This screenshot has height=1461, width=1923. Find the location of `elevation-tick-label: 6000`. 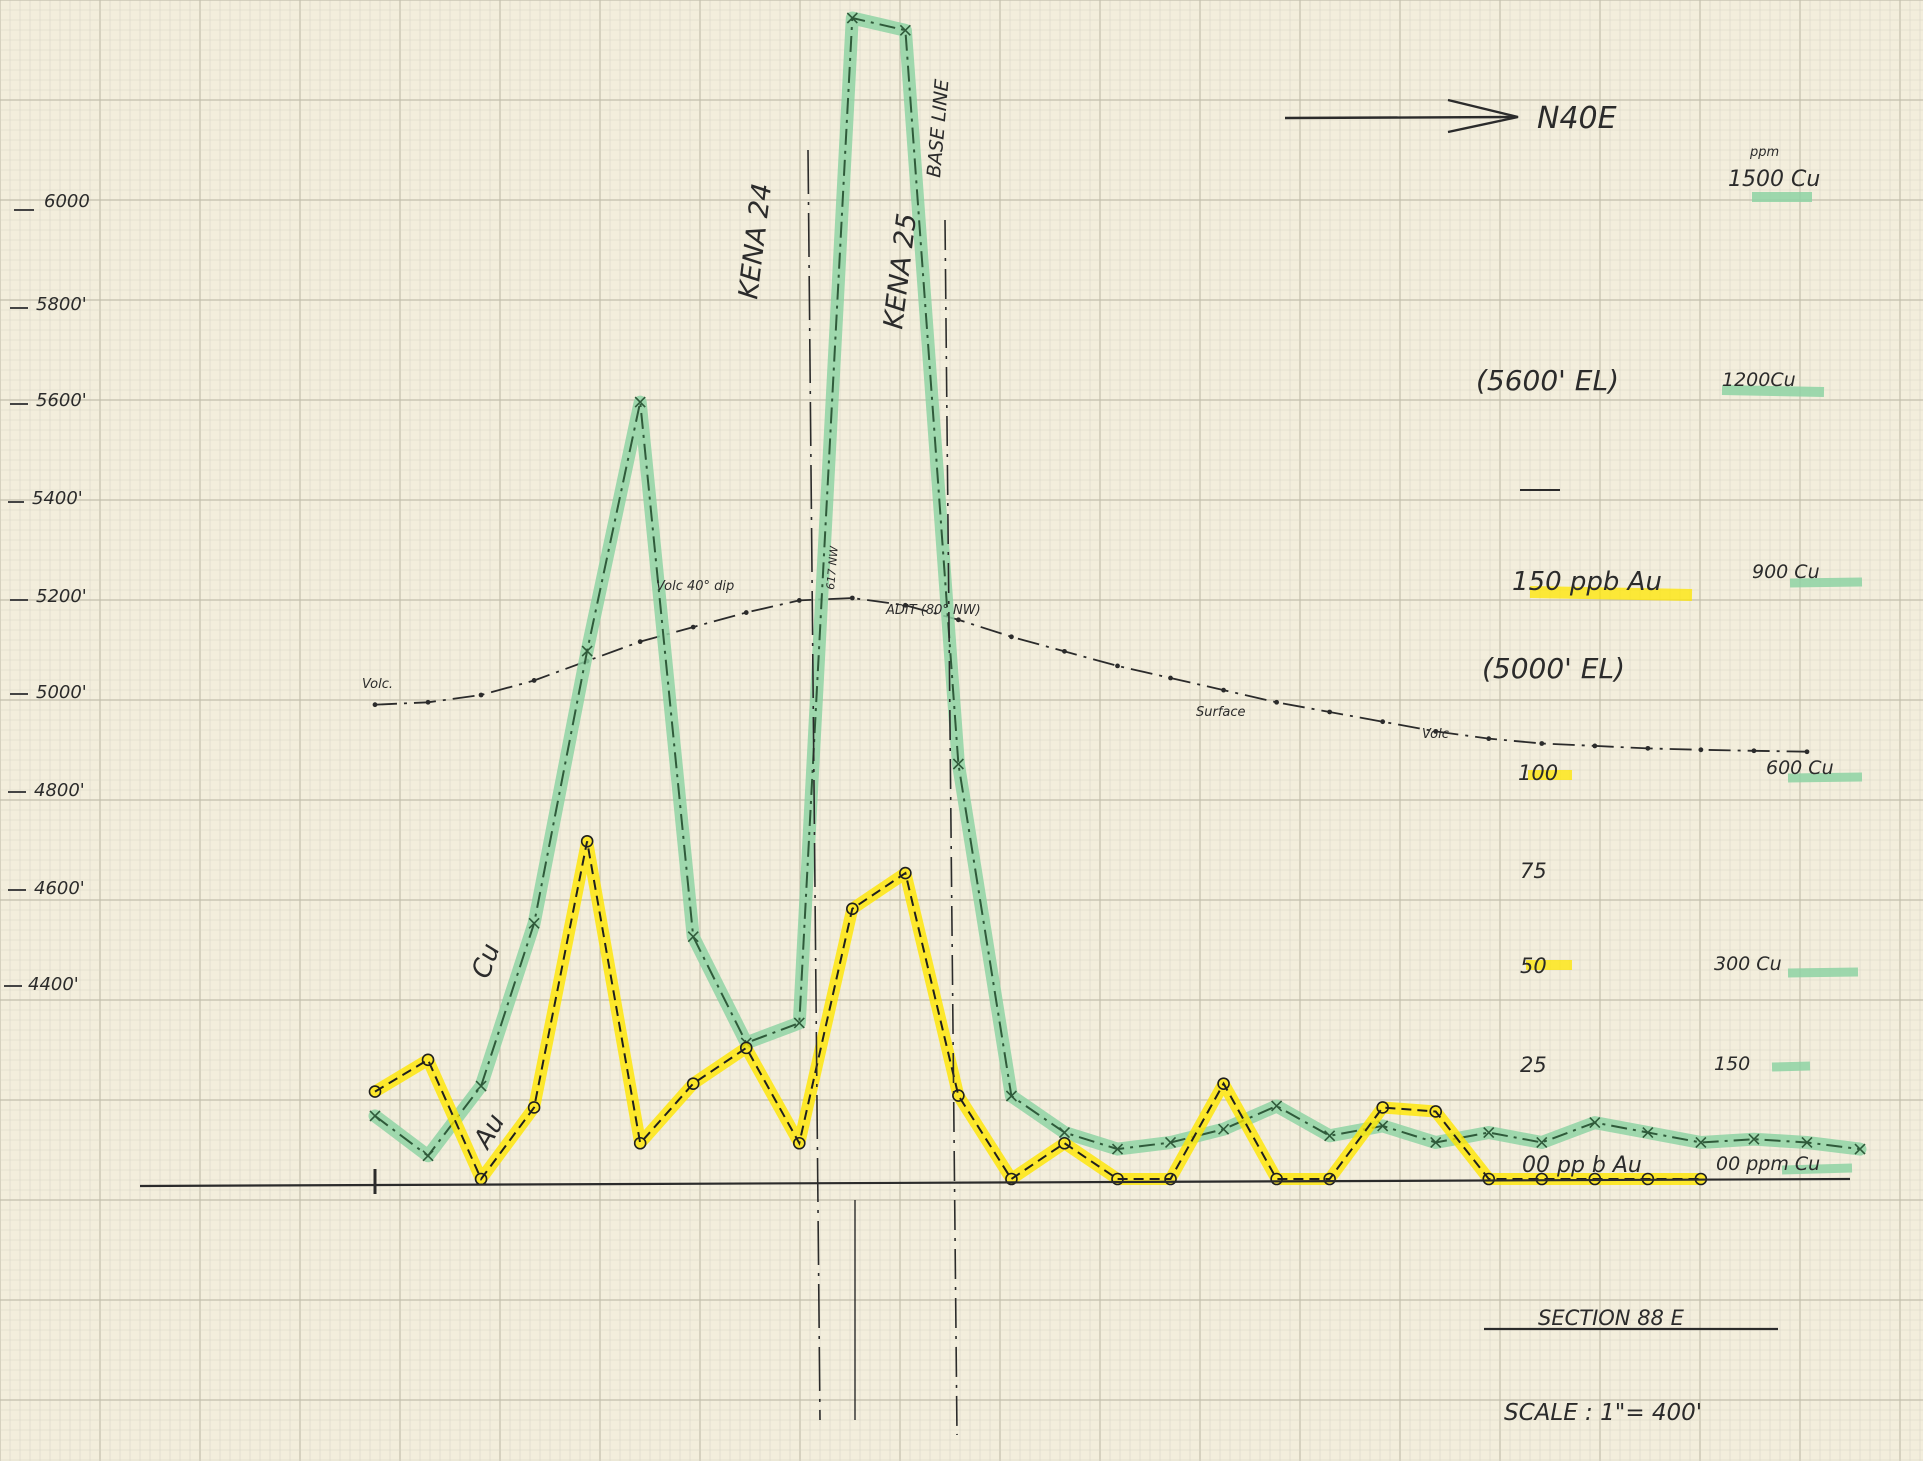

elevation-tick-label: 6000 is located at coordinates (67, 201).